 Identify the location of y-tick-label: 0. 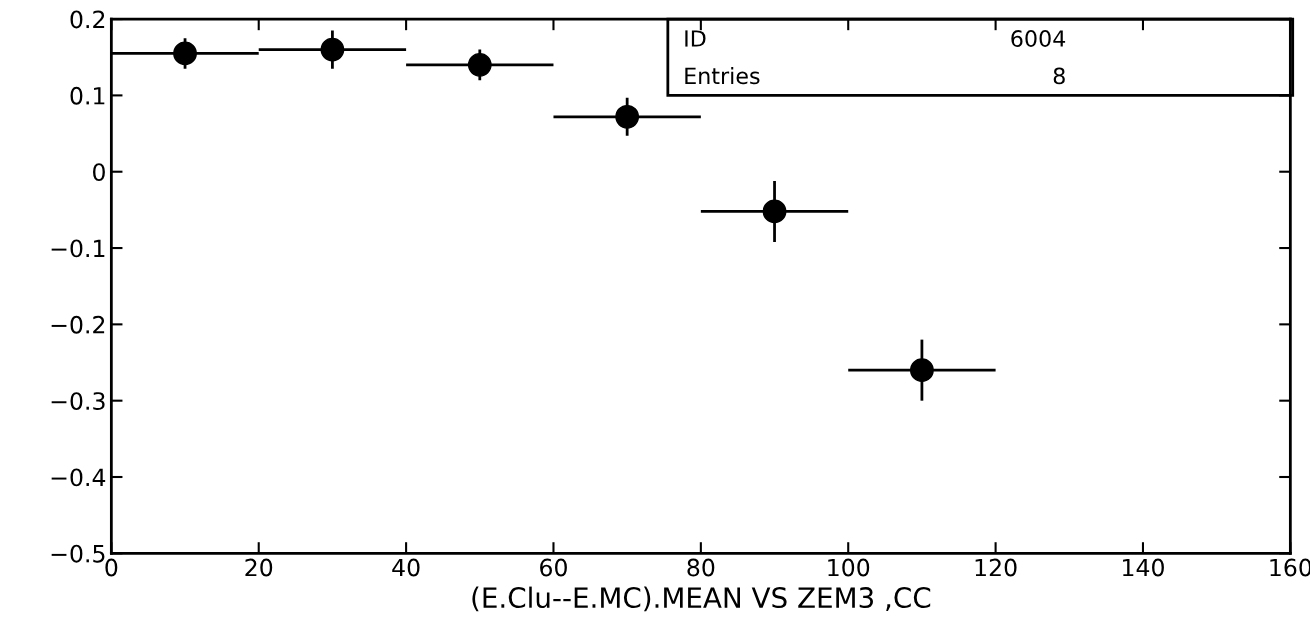
(99, 172).